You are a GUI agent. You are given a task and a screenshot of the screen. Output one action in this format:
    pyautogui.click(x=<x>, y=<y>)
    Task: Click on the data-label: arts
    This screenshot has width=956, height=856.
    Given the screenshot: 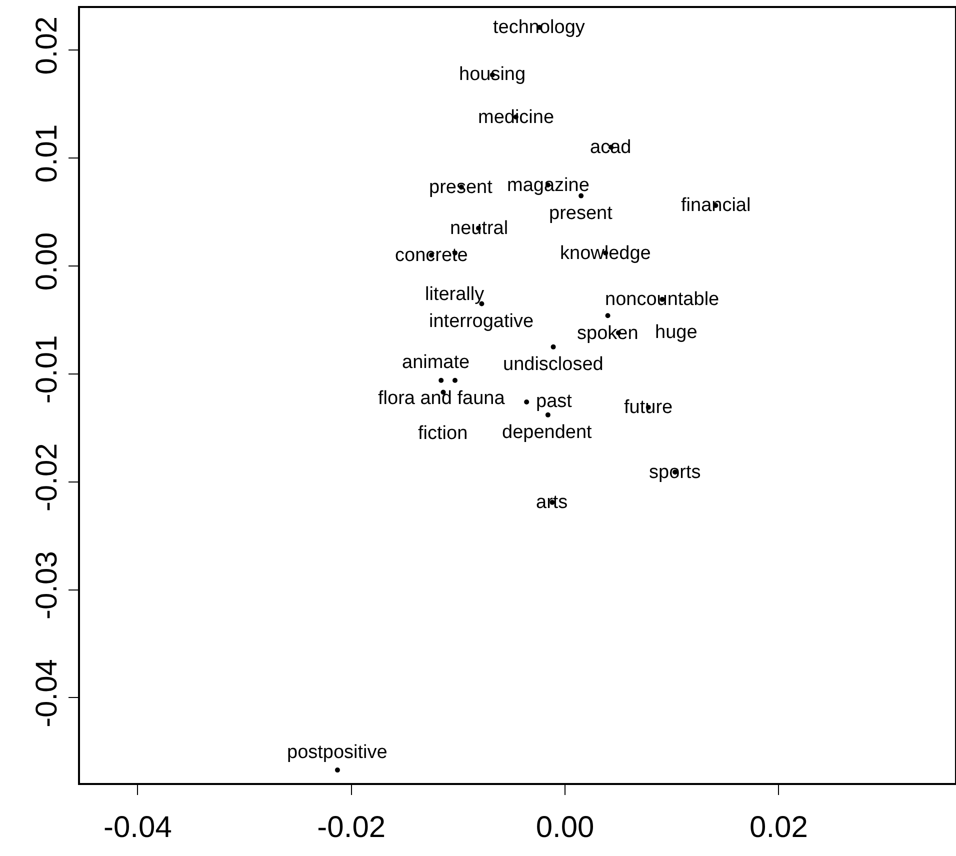 What is the action you would take?
    pyautogui.click(x=552, y=502)
    